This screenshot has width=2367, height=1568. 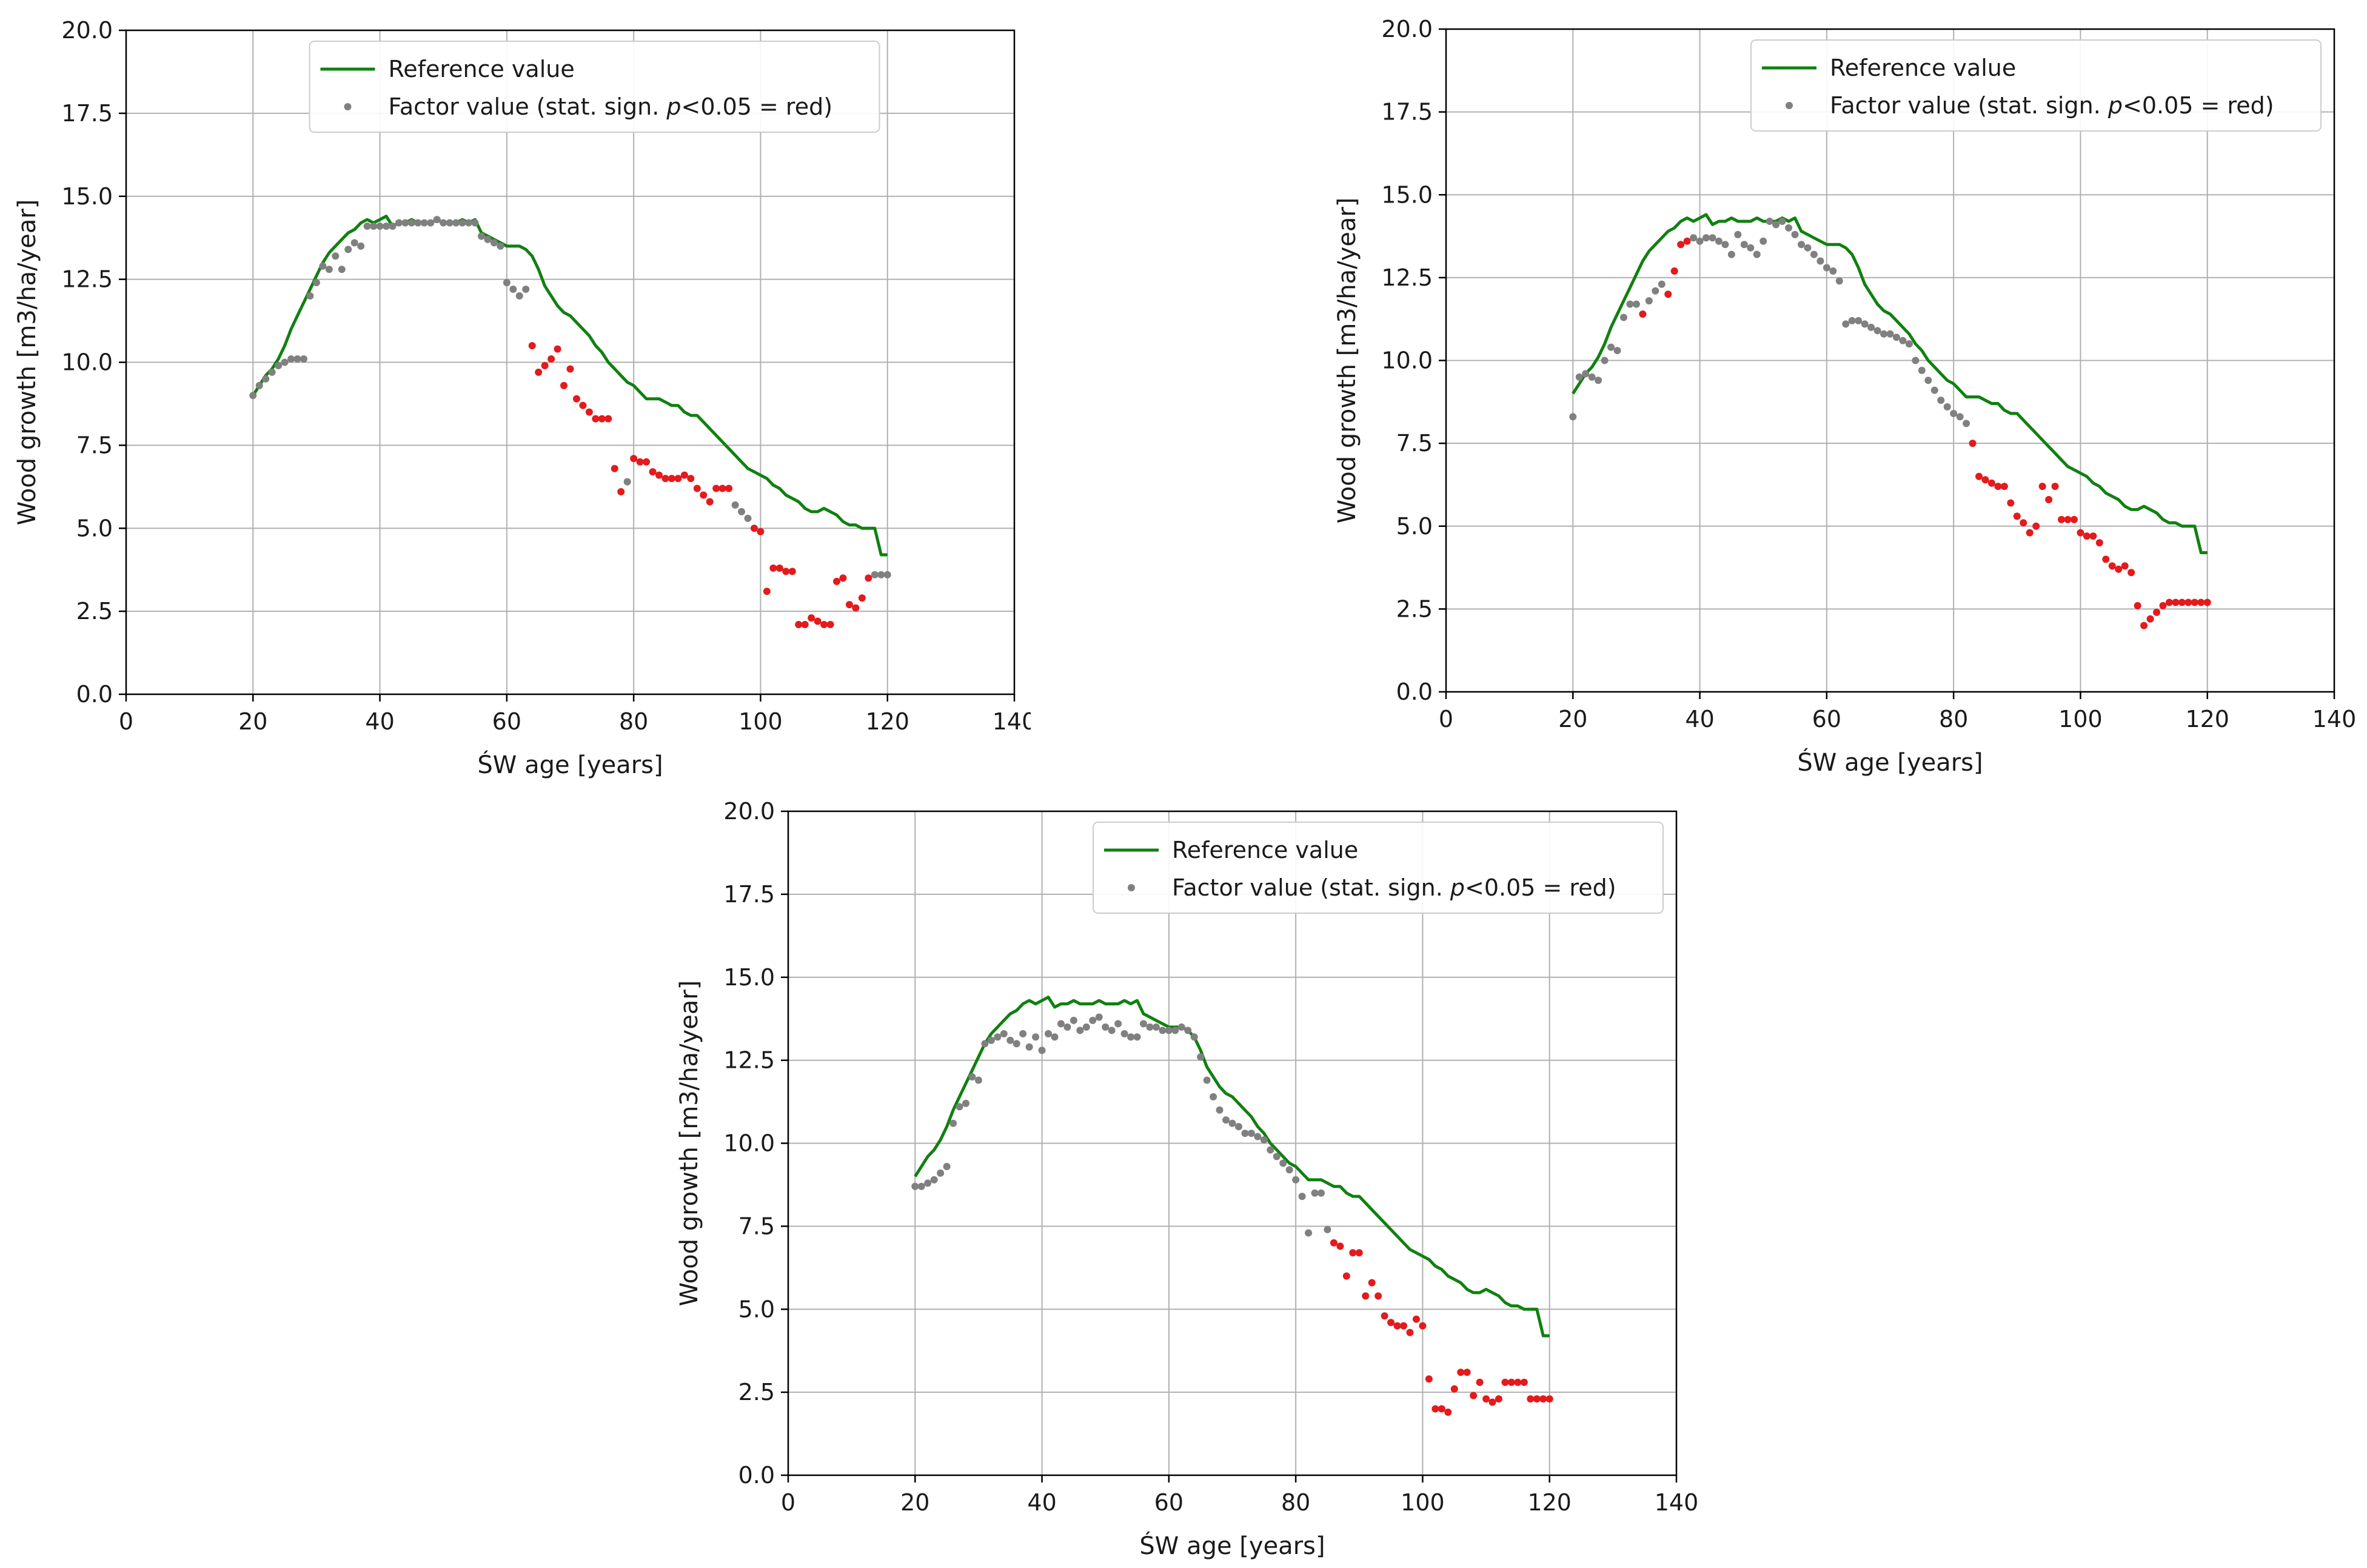 What do you see at coordinates (1232, 1215) in the screenshot?
I see `factor-points` at bounding box center [1232, 1215].